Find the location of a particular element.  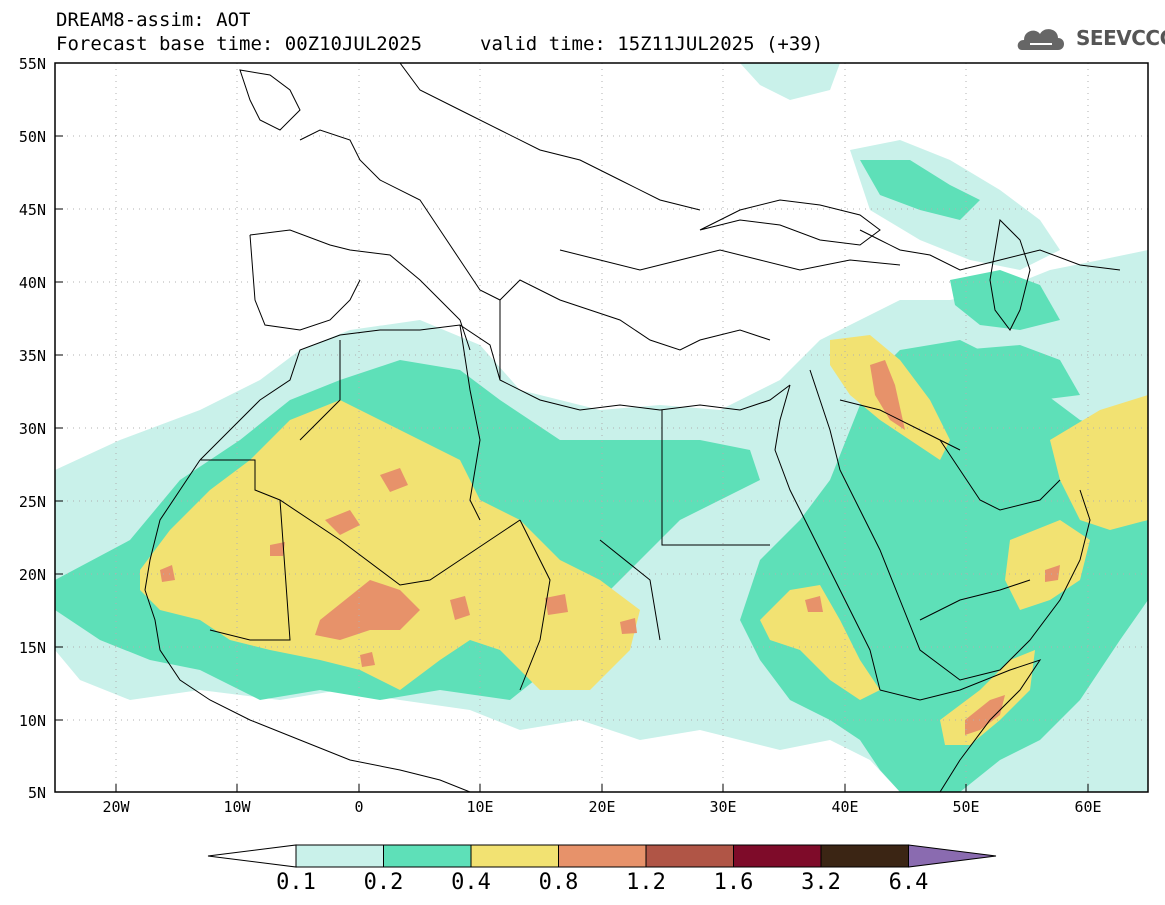

colorbar-label: 1.2 is located at coordinates (646, 882).